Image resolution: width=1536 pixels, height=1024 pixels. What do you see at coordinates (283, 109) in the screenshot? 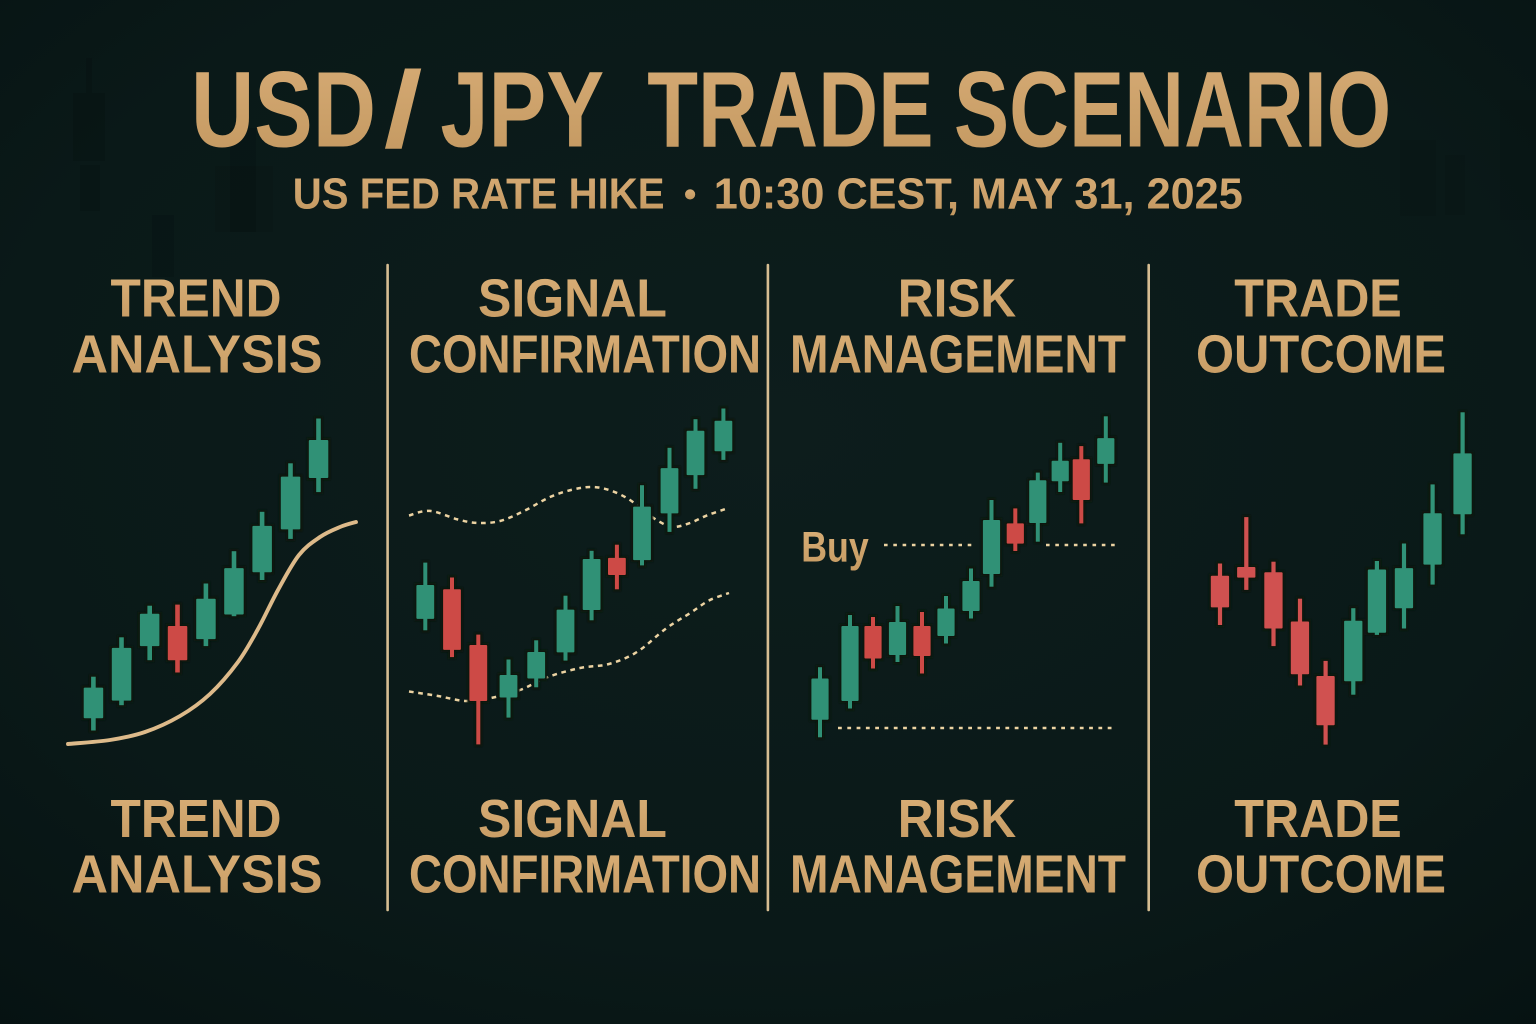
I see `svg-text: USD` at bounding box center [283, 109].